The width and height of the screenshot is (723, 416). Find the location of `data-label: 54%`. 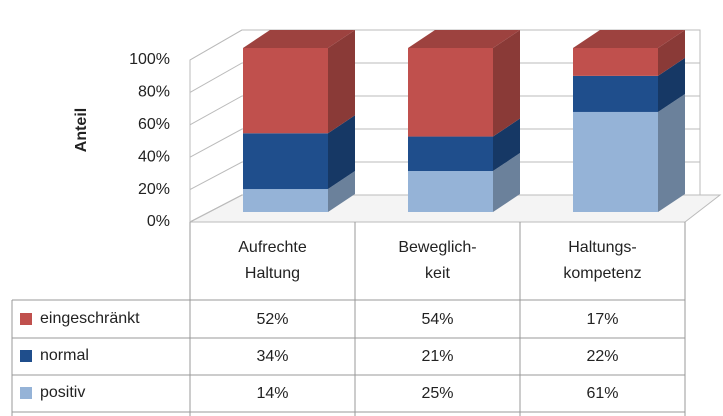

data-label: 54% is located at coordinates (437, 319).